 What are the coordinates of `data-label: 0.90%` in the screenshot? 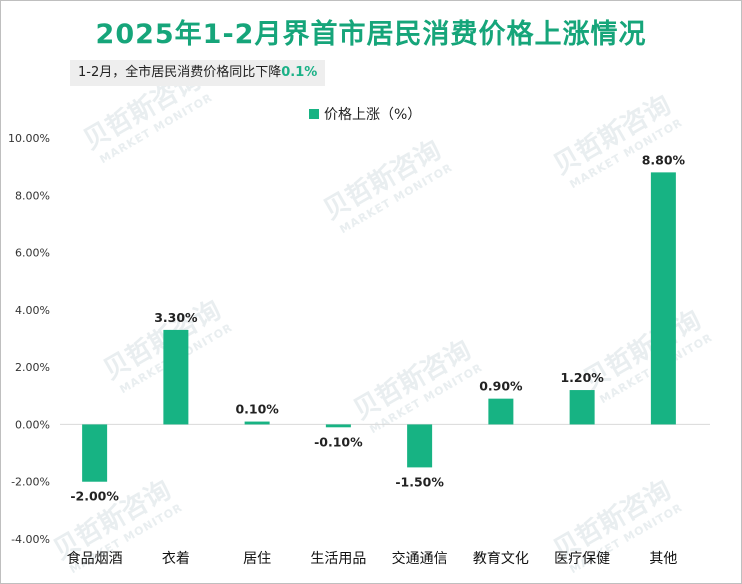 It's located at (501, 386).